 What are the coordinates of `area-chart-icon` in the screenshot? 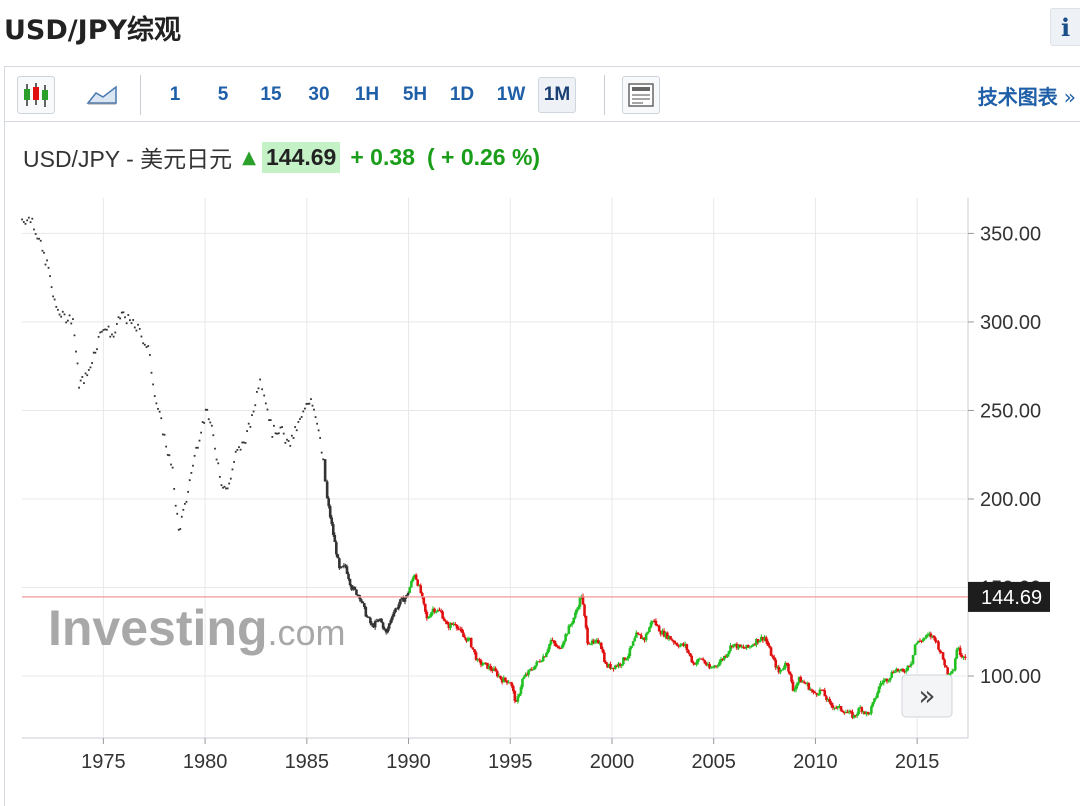 It's located at (102, 95).